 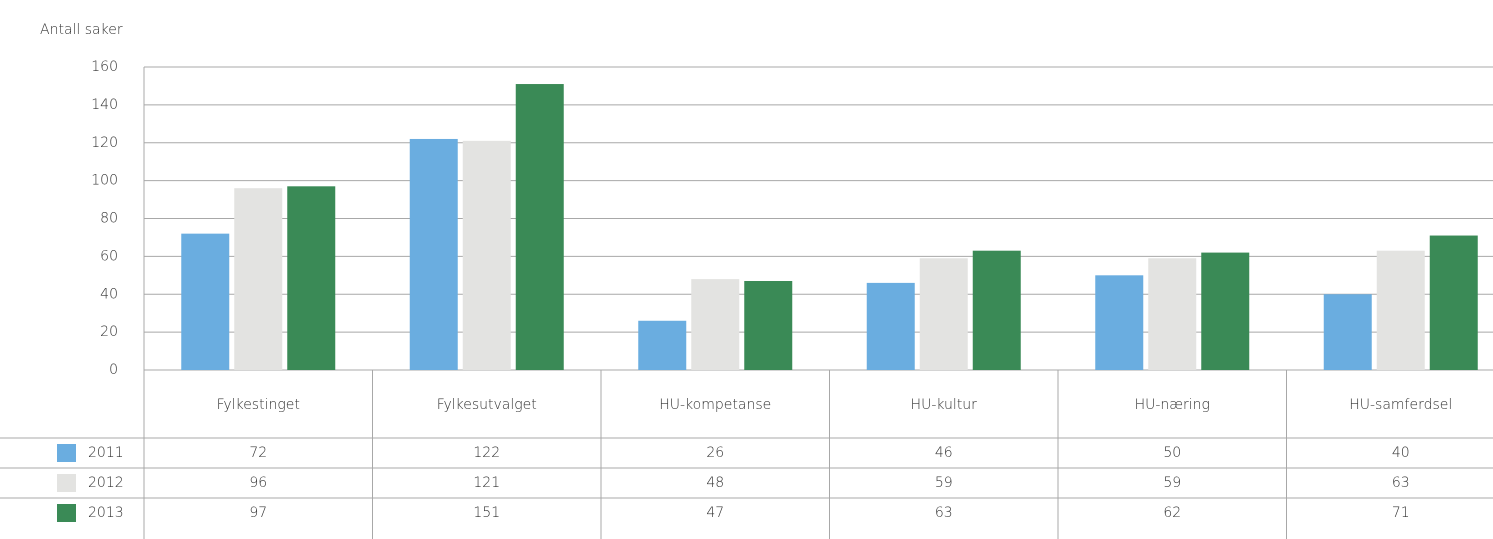 What do you see at coordinates (944, 453) in the screenshot?
I see `table-cell: 46` at bounding box center [944, 453].